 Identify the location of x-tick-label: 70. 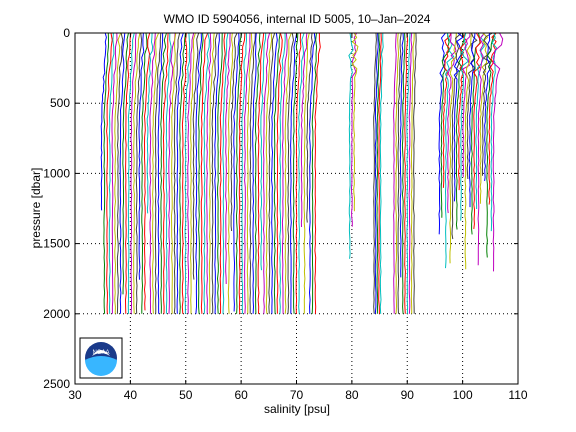
(297, 395).